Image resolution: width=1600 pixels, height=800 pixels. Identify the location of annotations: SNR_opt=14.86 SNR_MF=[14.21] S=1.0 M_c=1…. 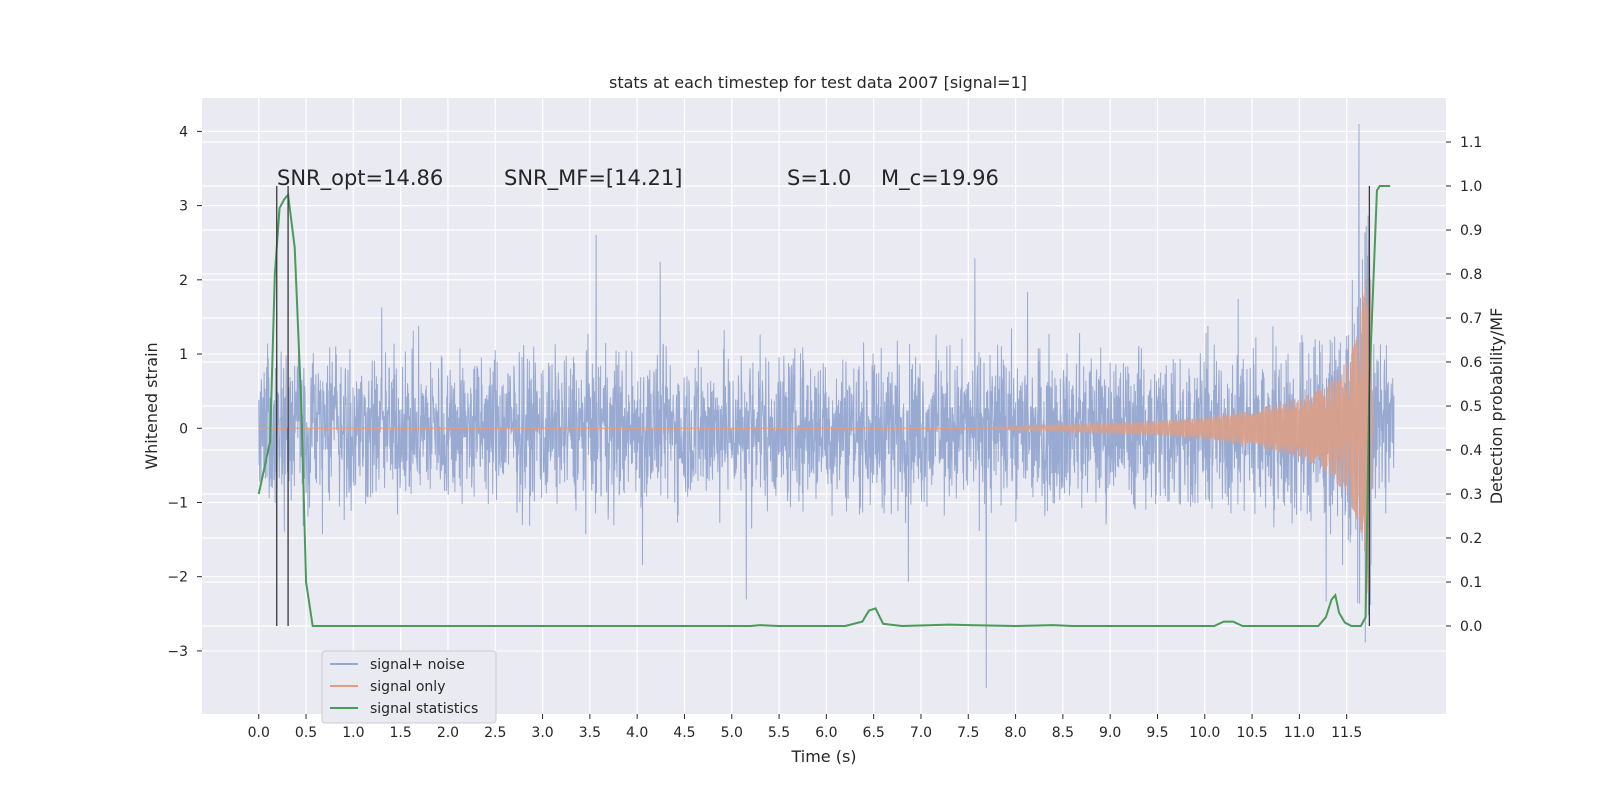
(638, 178).